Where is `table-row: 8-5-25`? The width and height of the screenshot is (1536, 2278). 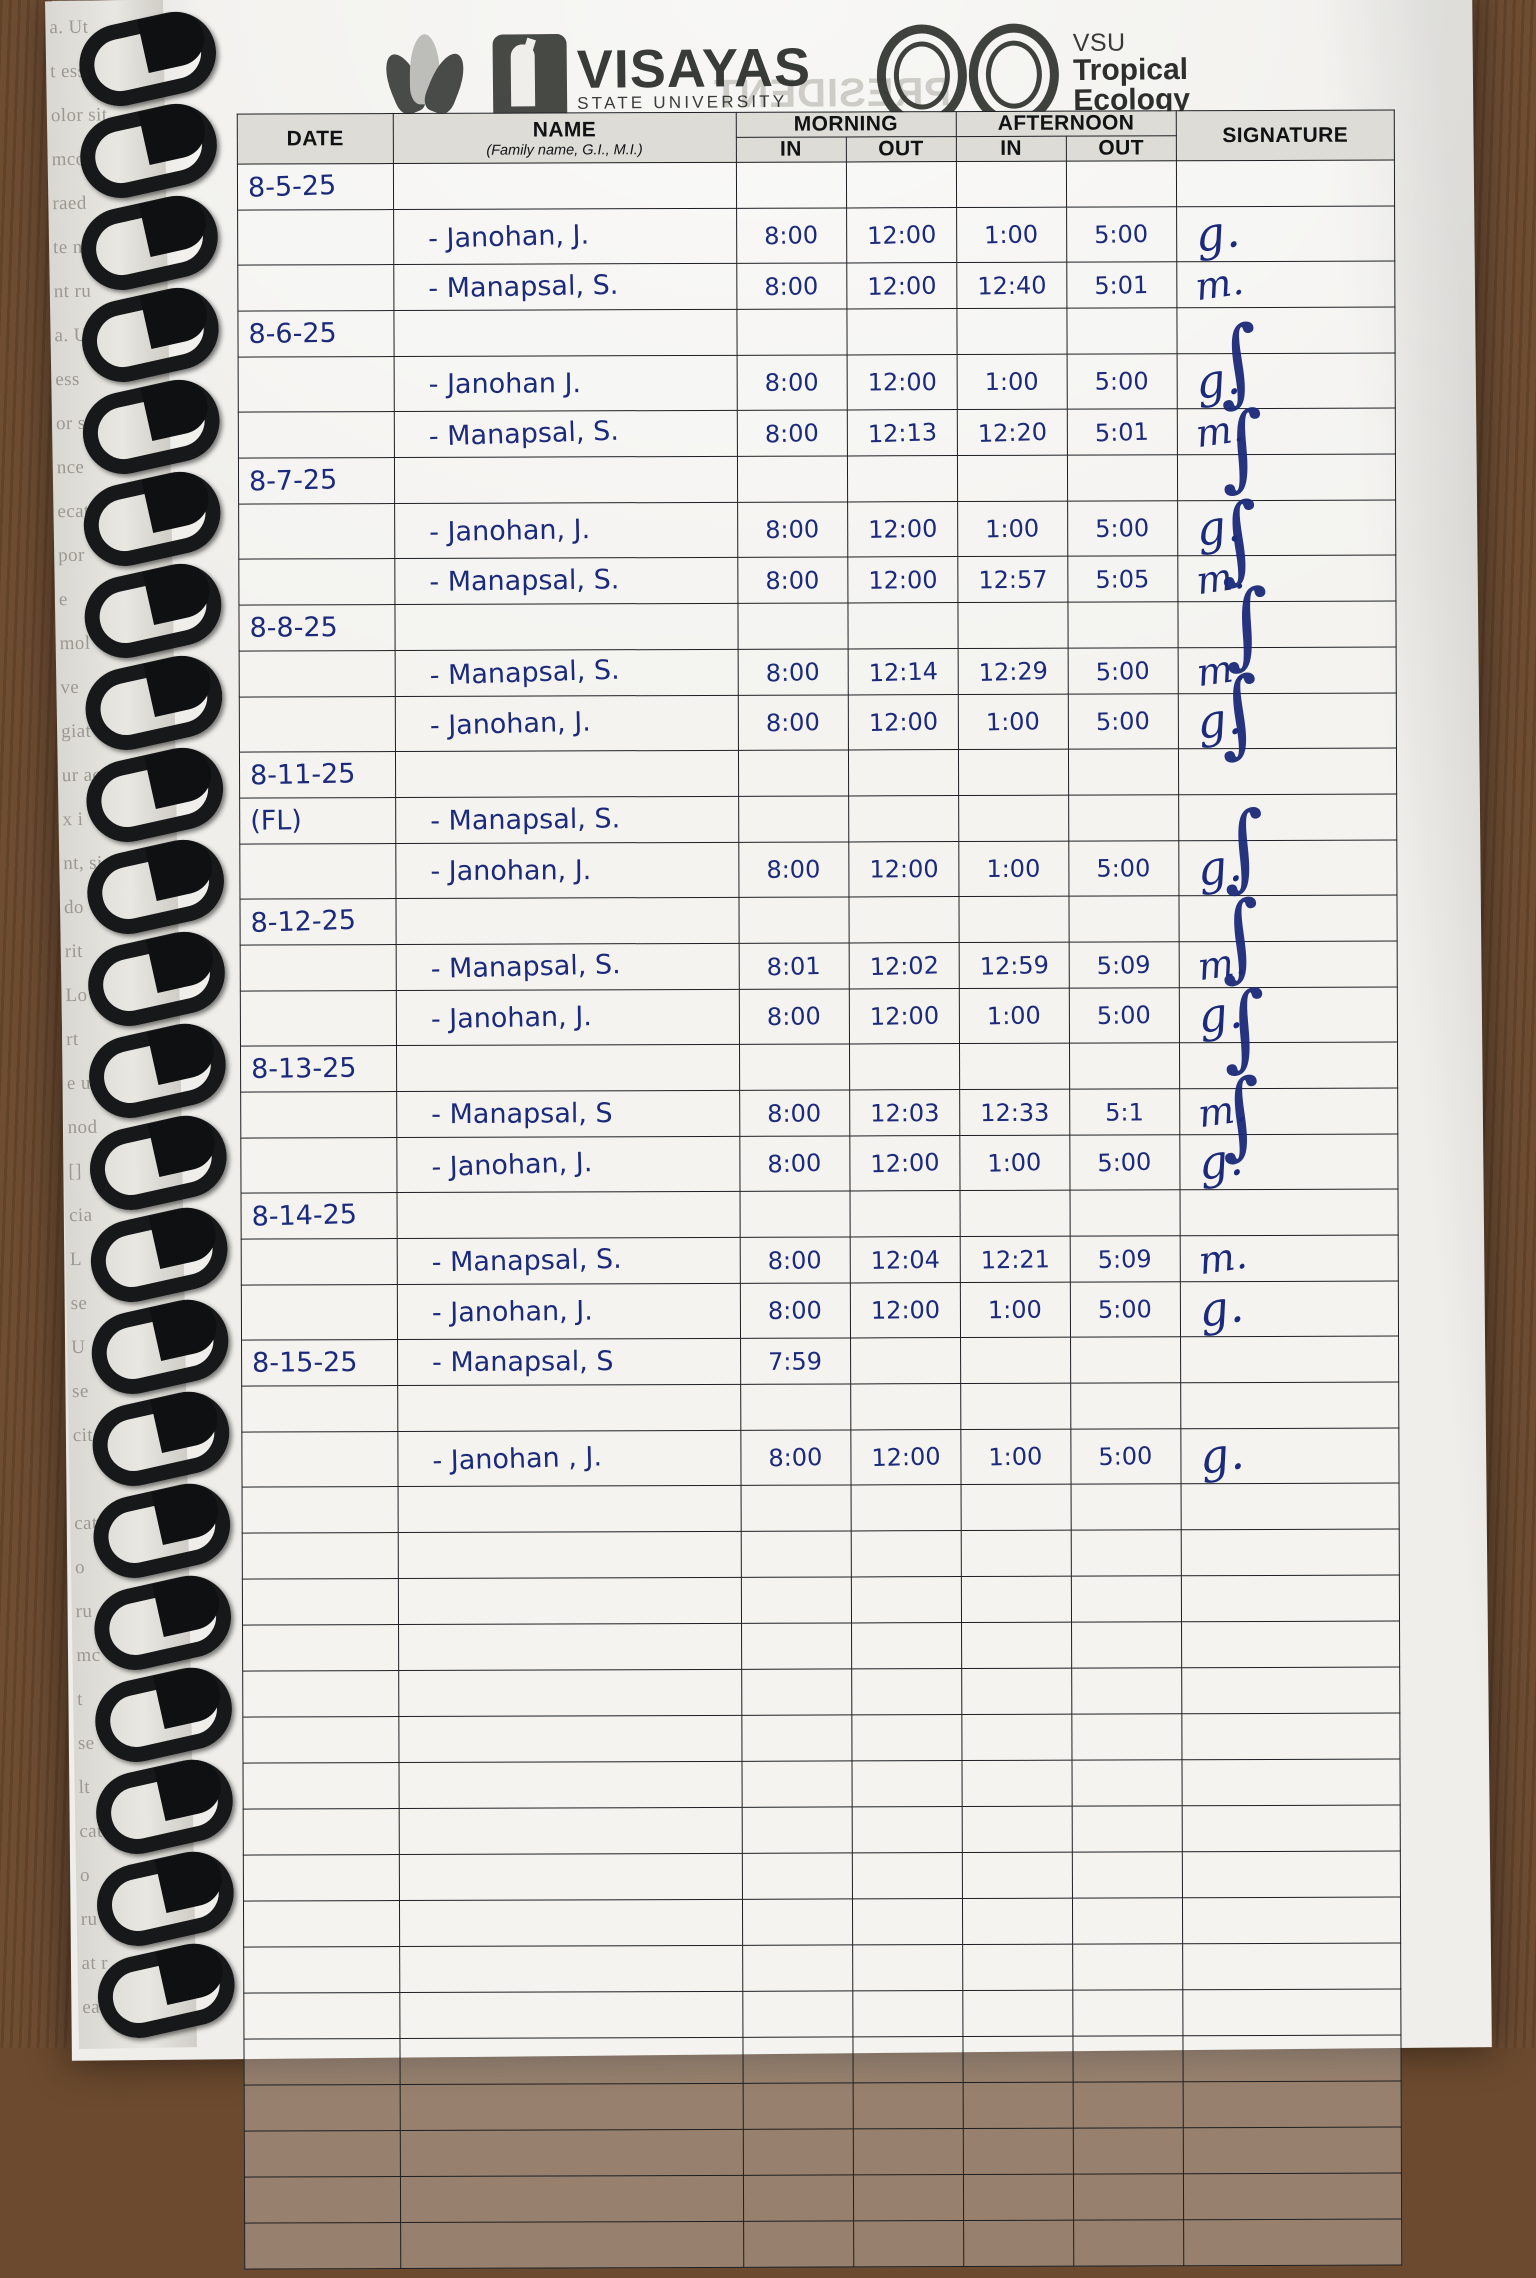
table-row: 8-5-25 is located at coordinates (816, 185).